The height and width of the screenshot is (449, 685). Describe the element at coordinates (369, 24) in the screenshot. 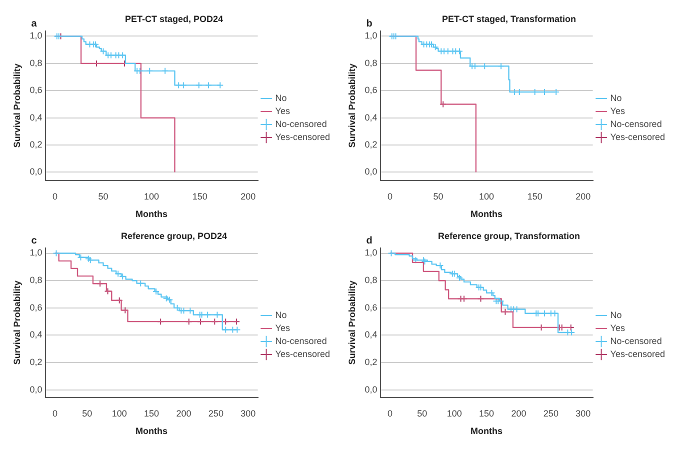

I see `text: b` at that location.